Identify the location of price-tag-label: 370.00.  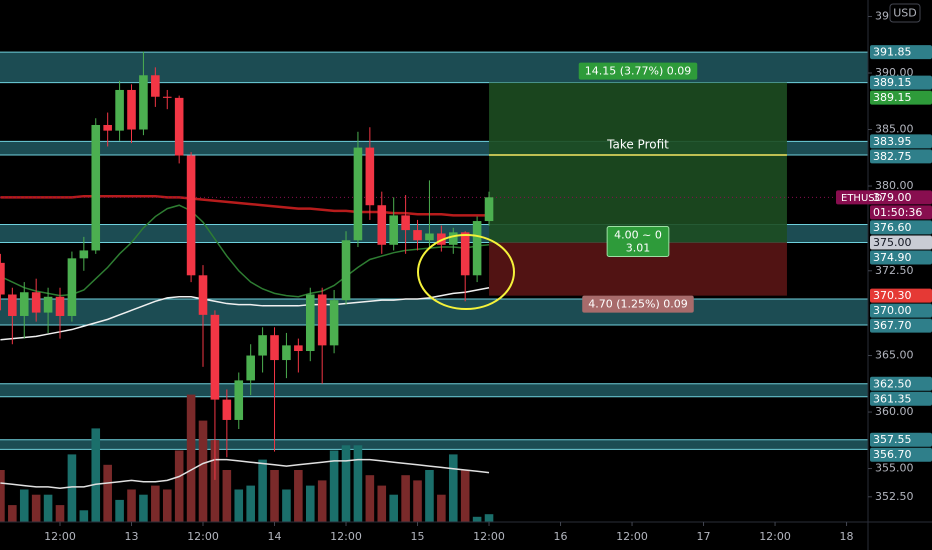
(892, 310).